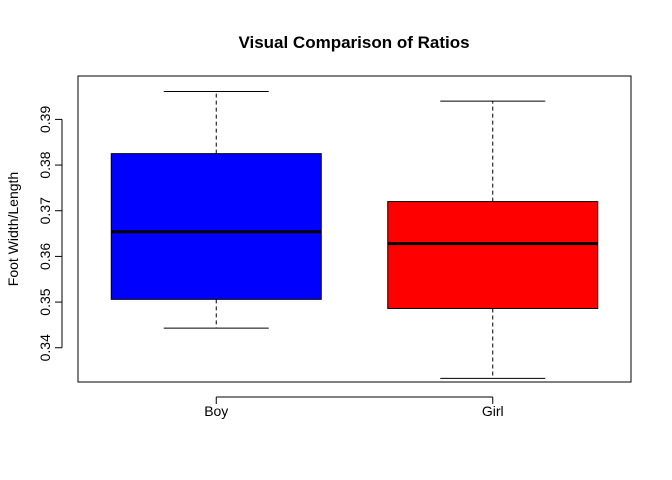  Describe the element at coordinates (45, 164) in the screenshot. I see `y-tick-label: 0.38` at that location.